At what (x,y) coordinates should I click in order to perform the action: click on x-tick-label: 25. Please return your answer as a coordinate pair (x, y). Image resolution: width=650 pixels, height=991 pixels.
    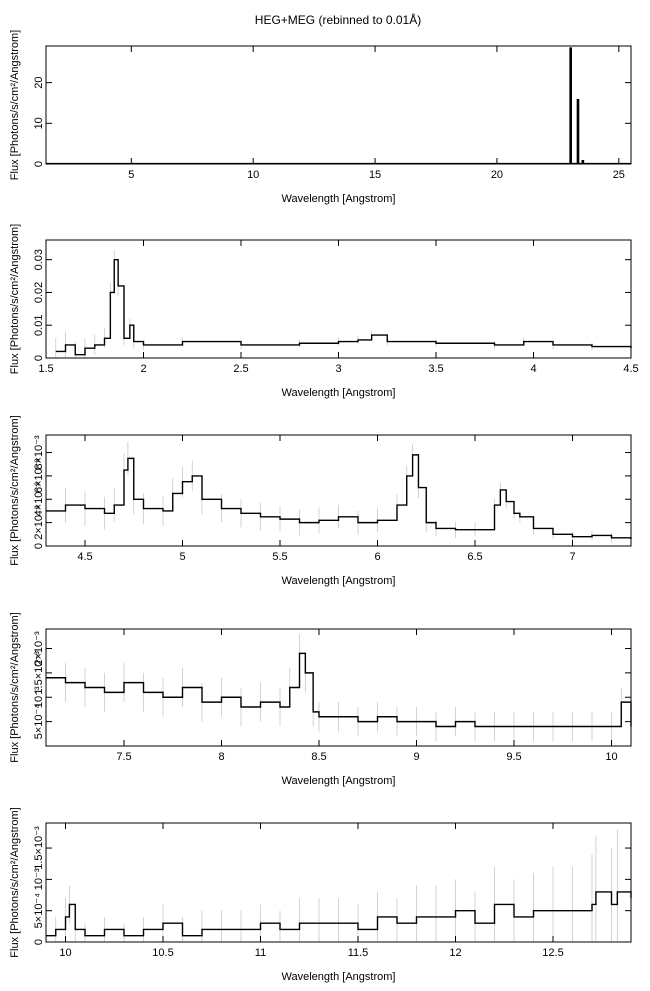
    Looking at the image, I should click on (619, 175).